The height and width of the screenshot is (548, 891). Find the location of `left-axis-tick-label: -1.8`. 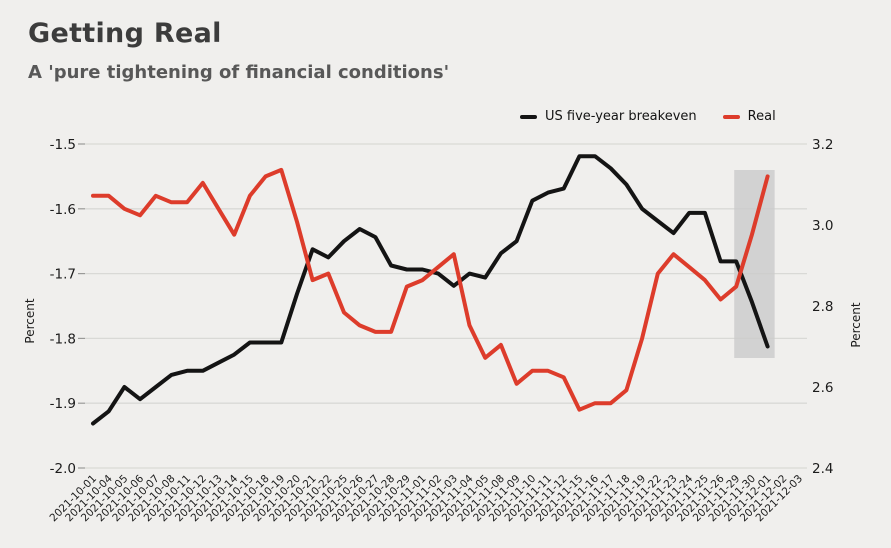

left-axis-tick-label: -1.8 is located at coordinates (63, 339).